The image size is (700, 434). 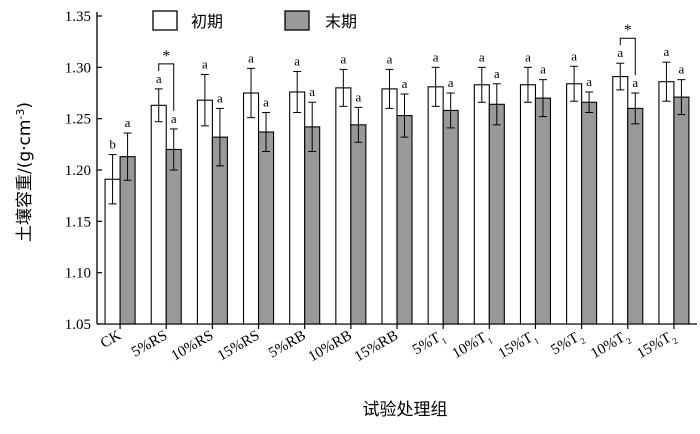 I want to click on x-tick-label-main: 10%RS, so click(x=193, y=346).